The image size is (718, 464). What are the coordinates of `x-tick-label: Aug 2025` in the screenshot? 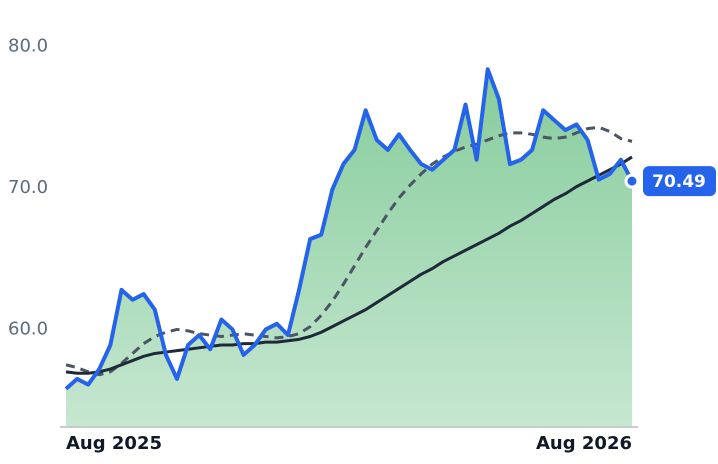 It's located at (114, 443).